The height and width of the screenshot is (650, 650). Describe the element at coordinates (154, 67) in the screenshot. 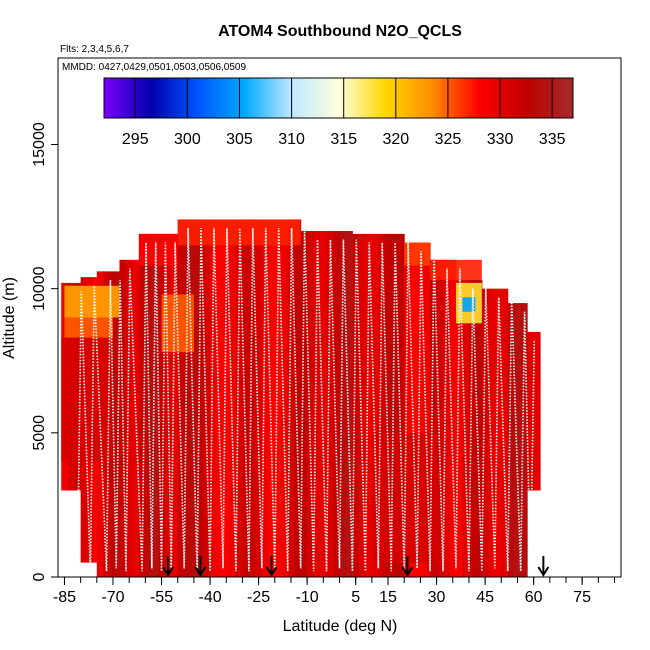

I see `dates-label: MMDD: 0427,0429,0501,0503,0506,0509` at that location.